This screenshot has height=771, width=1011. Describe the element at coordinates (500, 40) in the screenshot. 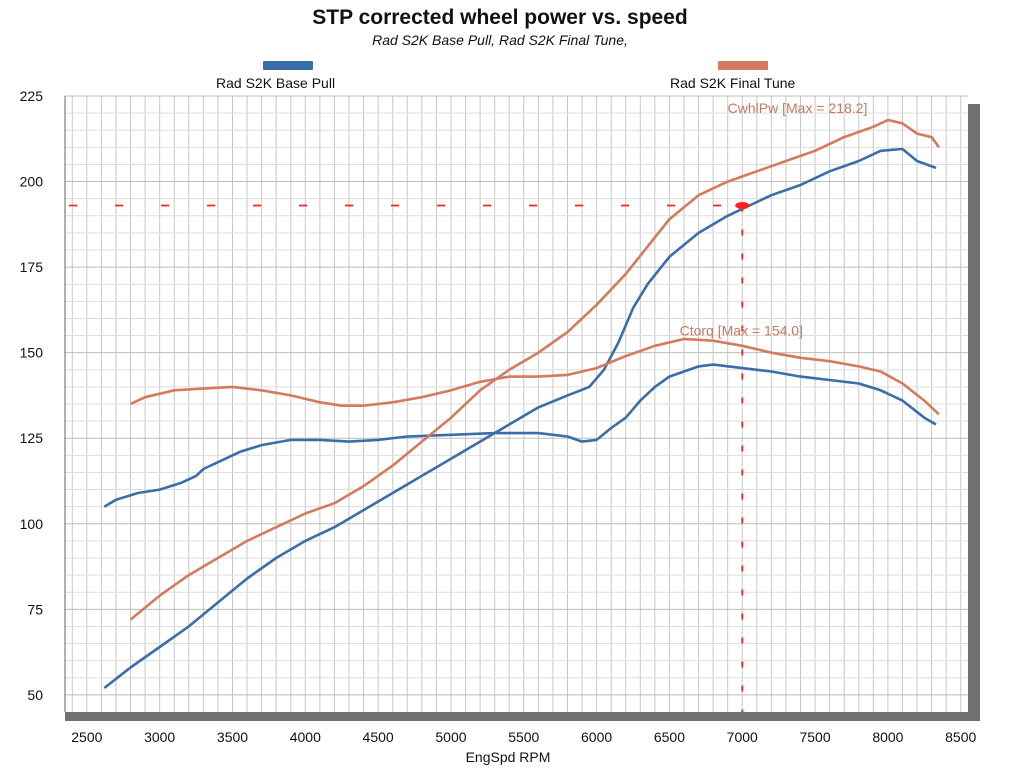

I see `chart-subtitle: Rad S2K Base Pull, Rad S2K Final Tune,` at that location.